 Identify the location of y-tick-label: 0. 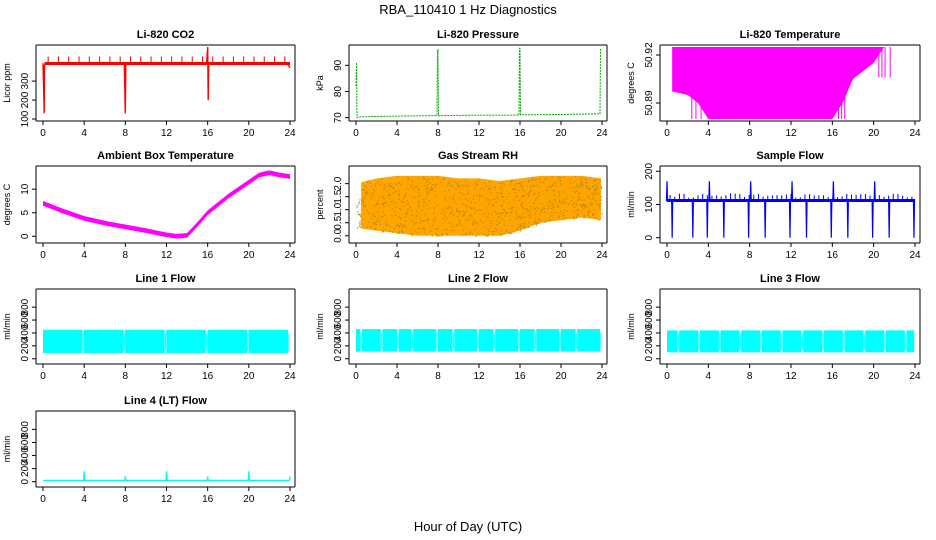
(338, 359).